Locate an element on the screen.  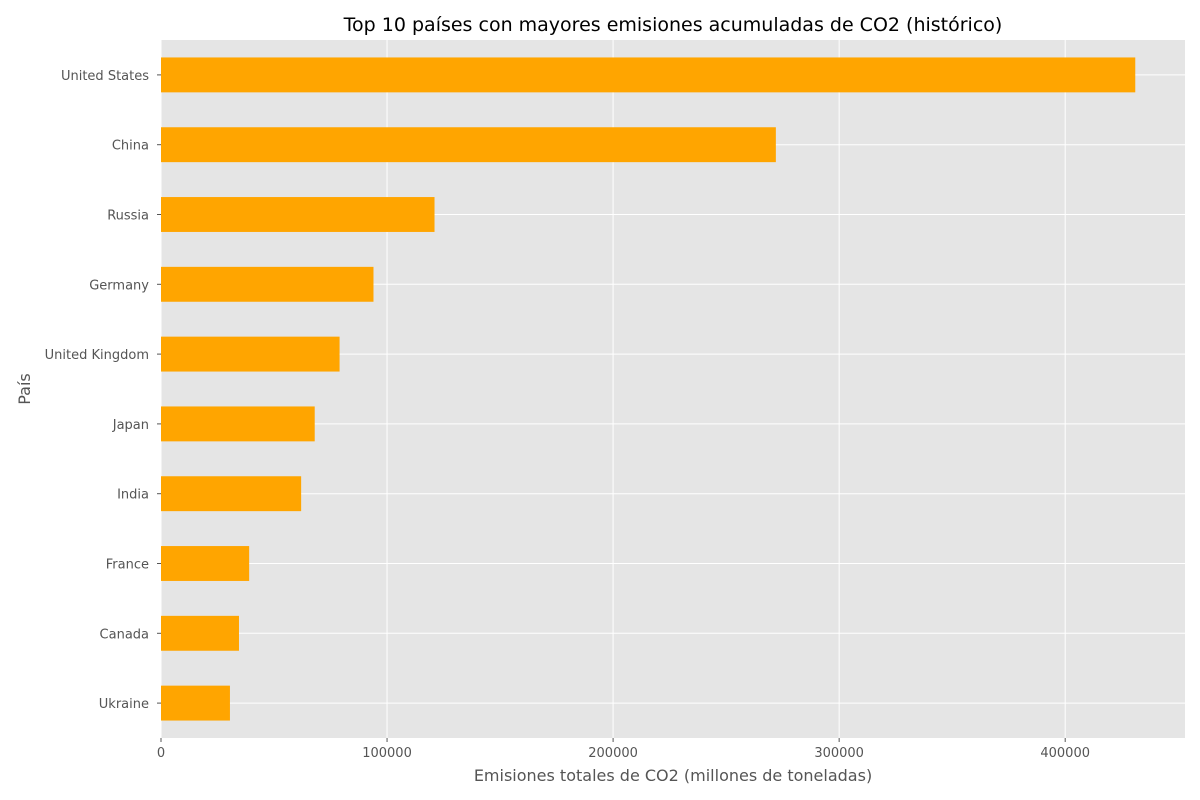
bar-ukraine is located at coordinates (195, 703).